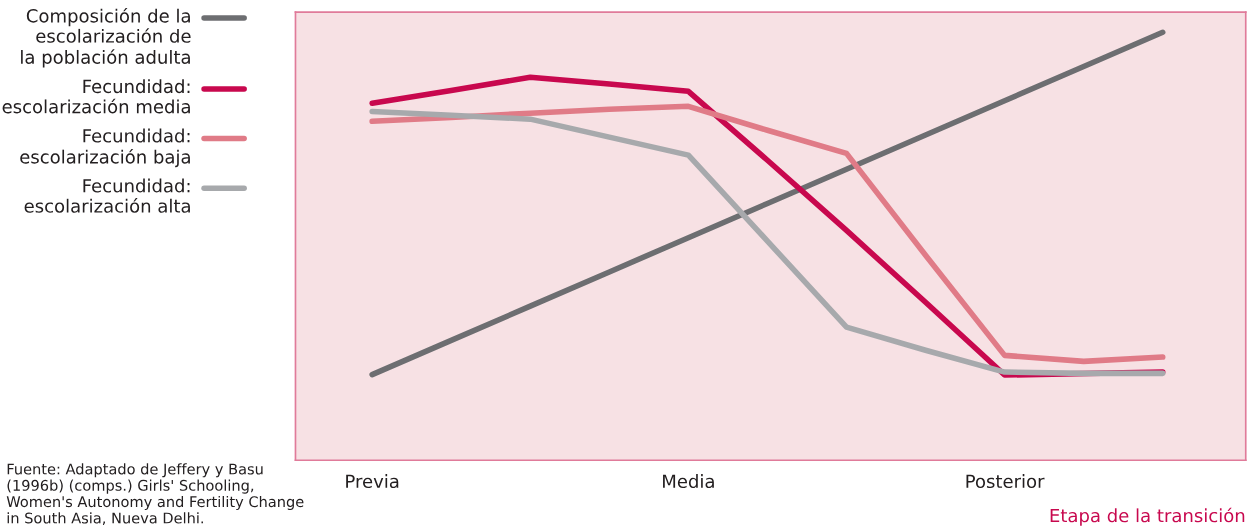  I want to click on legend-label: Fecundidad: escolarización alta, so click(107, 195).